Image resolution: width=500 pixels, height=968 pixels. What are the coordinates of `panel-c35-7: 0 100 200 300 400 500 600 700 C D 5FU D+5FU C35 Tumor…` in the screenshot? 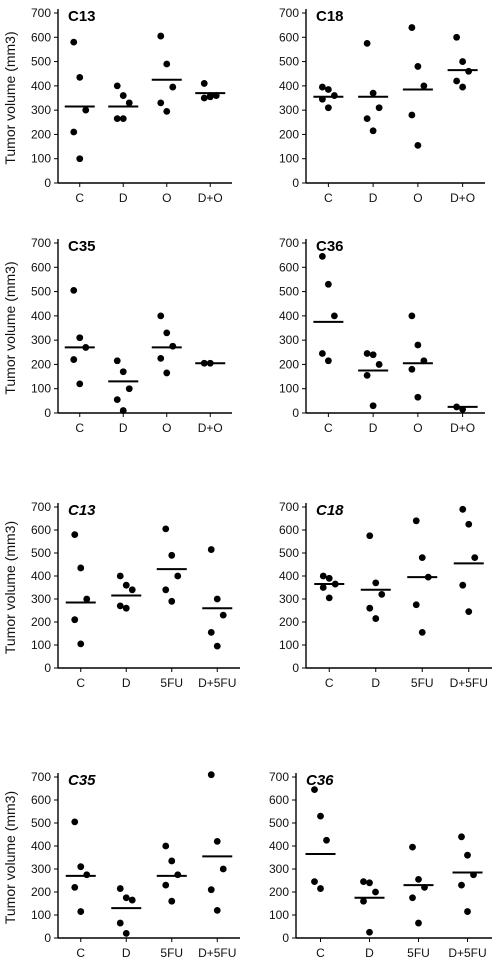 It's located at (121, 865).